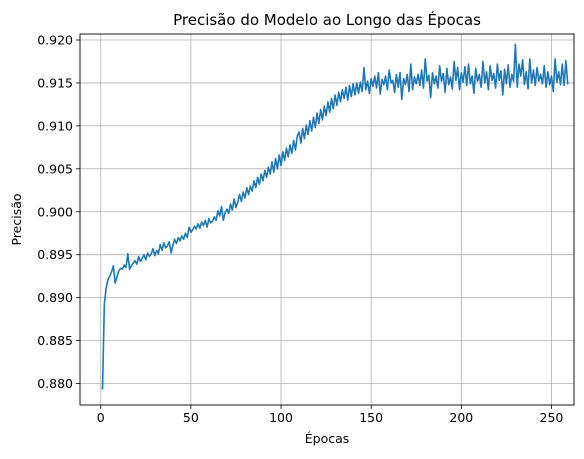 Image resolution: width=584 pixels, height=459 pixels. Describe the element at coordinates (461, 417) in the screenshot. I see `x-tick-label: 200` at that location.